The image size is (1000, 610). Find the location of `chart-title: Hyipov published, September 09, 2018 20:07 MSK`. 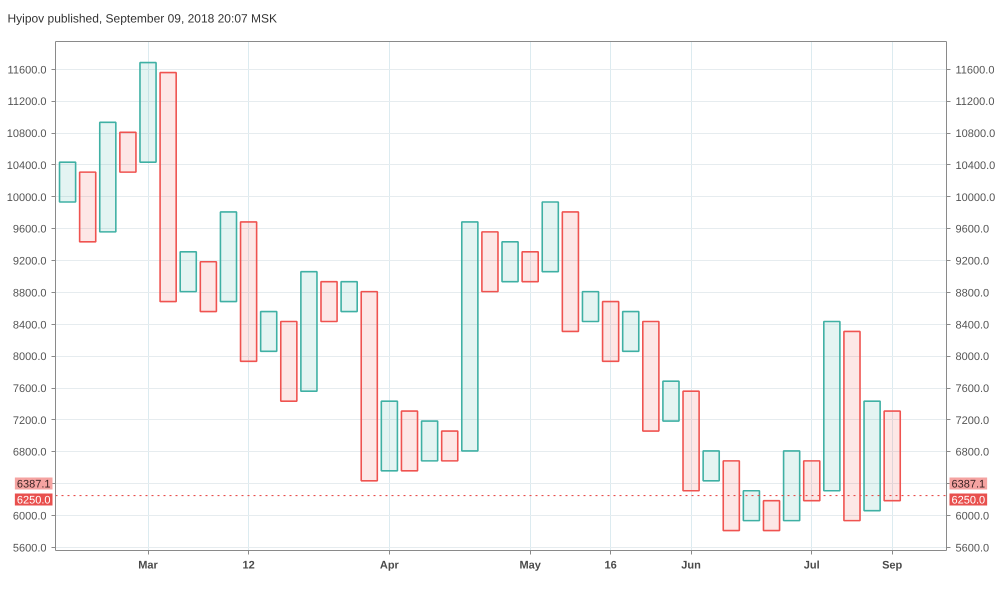

chart-title: Hyipov published, September 09, 2018 20:07 MSK is located at coordinates (143, 19).